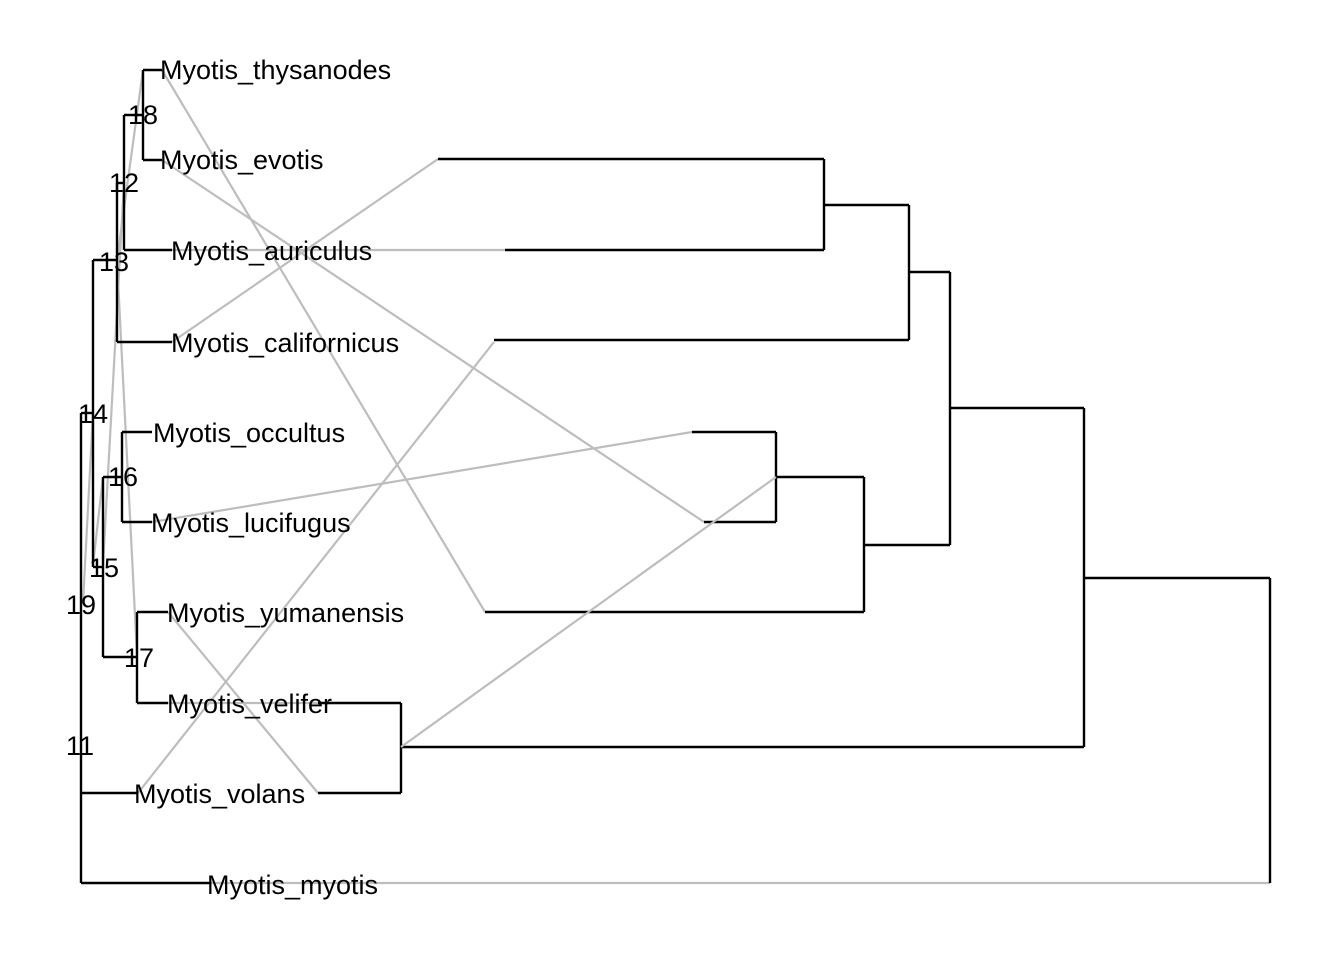 The height and width of the screenshot is (960, 1344). I want to click on tip-label-velifer: Myotis_velifer, so click(249, 704).